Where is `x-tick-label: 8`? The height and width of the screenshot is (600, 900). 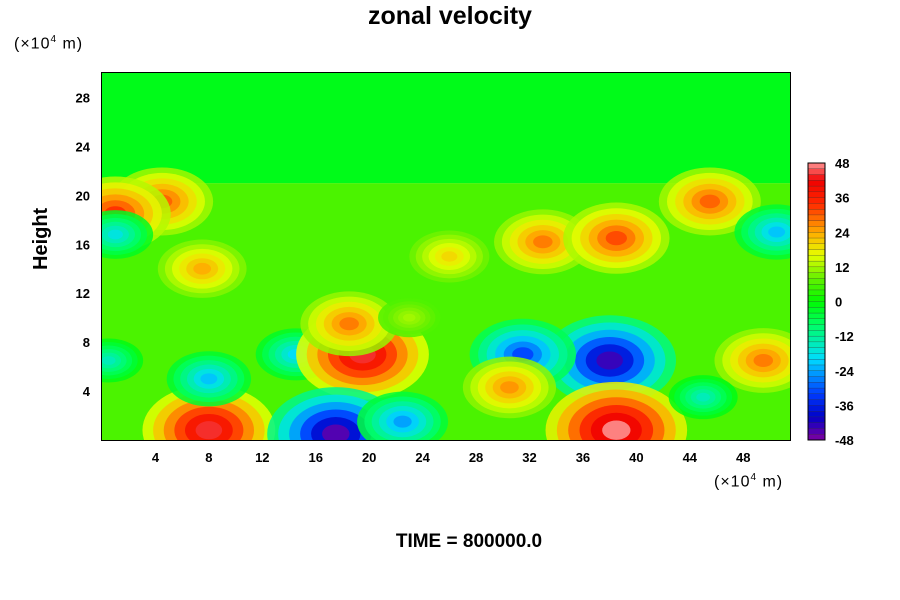
x-tick-label: 8 is located at coordinates (208, 457).